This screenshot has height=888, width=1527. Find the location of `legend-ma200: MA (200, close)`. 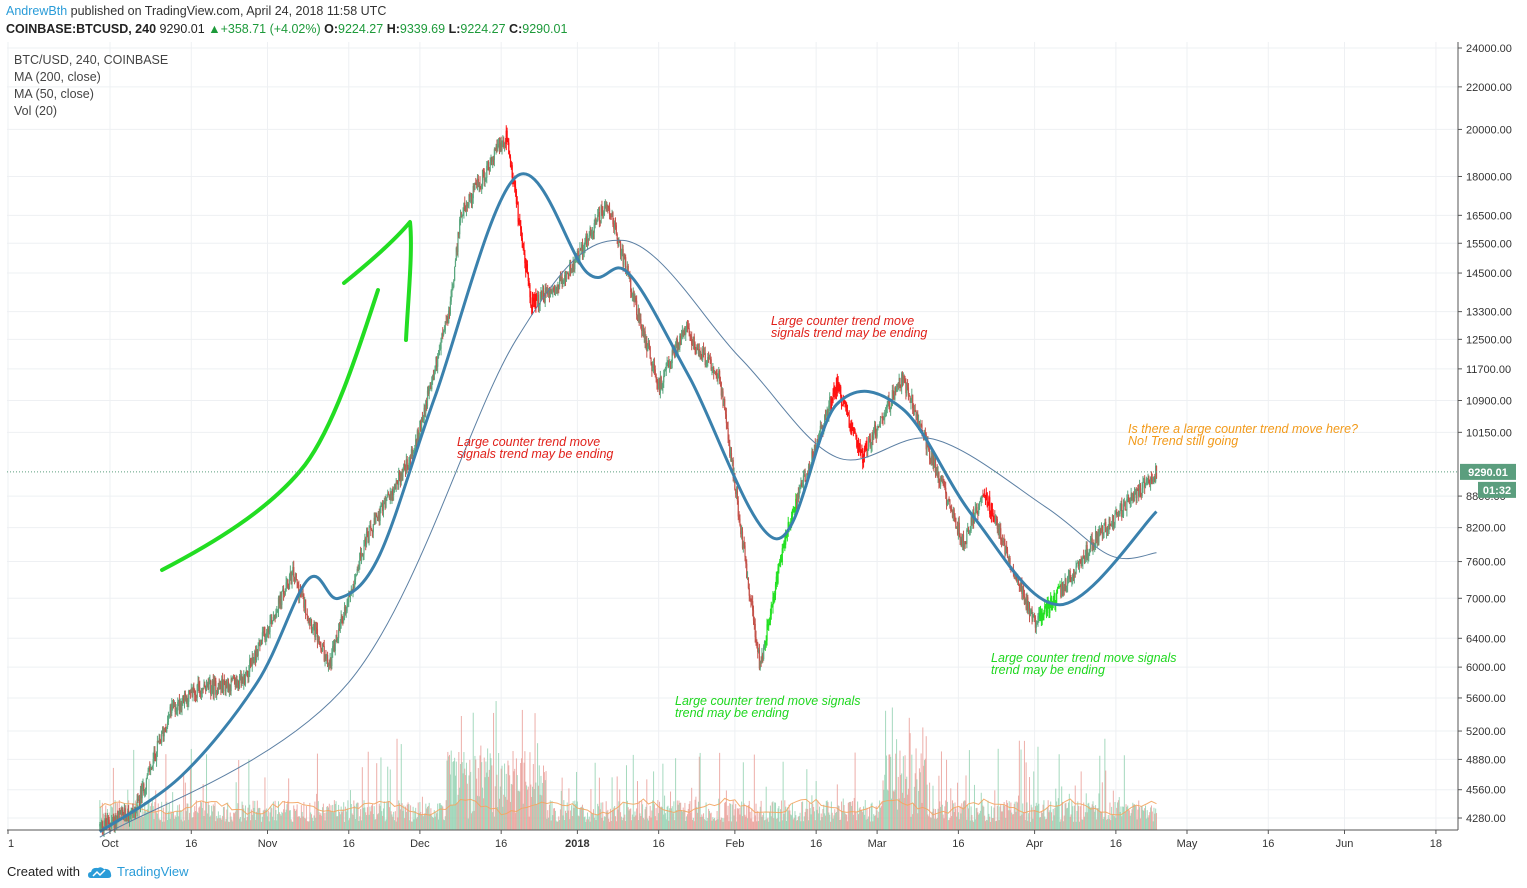

legend-ma200: MA (200, close) is located at coordinates (57, 77).